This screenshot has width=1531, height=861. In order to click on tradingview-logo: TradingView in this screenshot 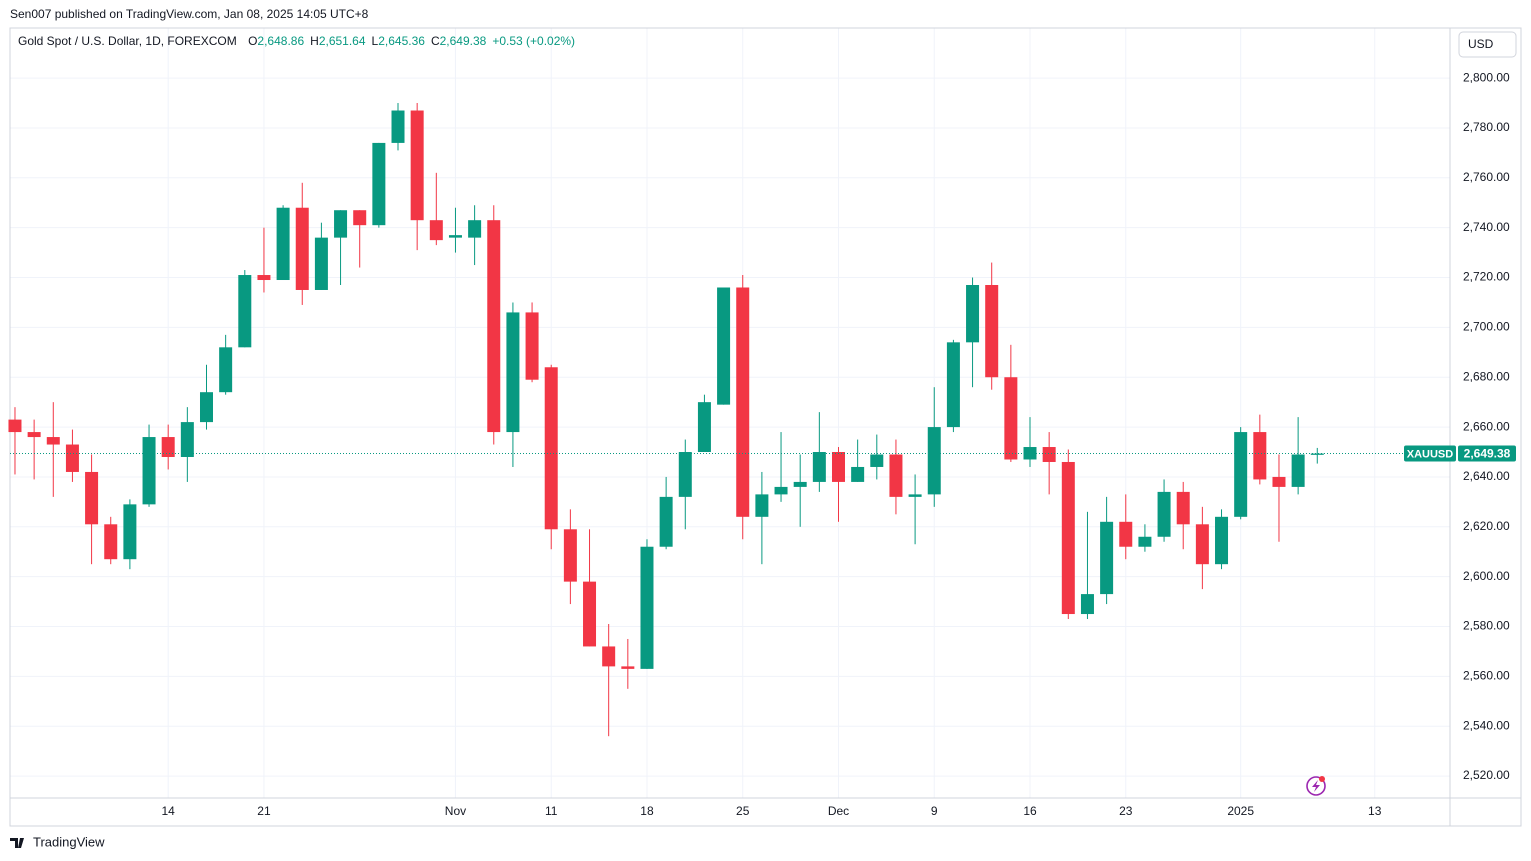, I will do `click(57, 841)`.